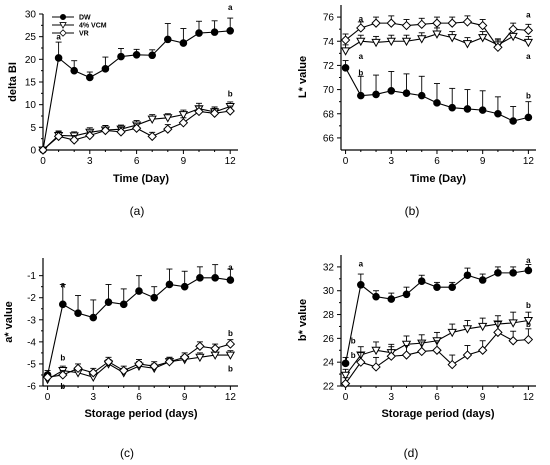 Image resolution: width=550 pixels, height=465 pixels. What do you see at coordinates (329, 363) in the screenshot?
I see `y-tick-label: 24` at bounding box center [329, 363].